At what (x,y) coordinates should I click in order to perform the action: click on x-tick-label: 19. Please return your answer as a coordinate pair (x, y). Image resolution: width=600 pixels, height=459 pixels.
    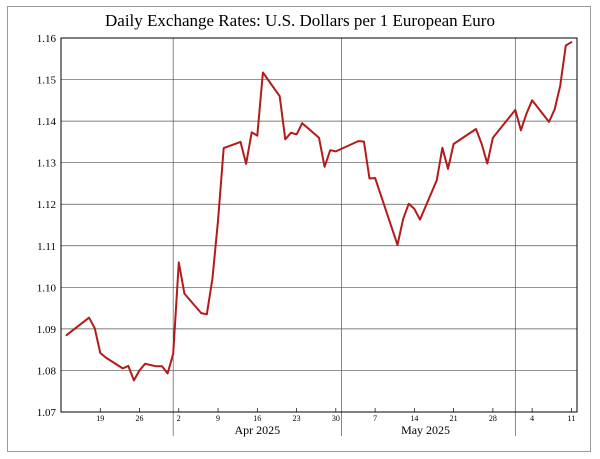
    Looking at the image, I should click on (100, 418).